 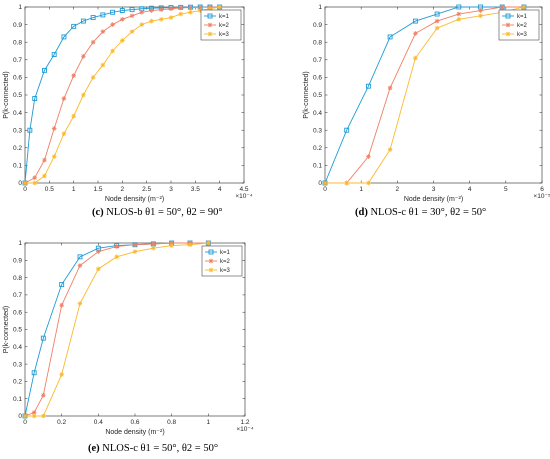 I want to click on x-tick-label: 6, so click(x=542, y=189).